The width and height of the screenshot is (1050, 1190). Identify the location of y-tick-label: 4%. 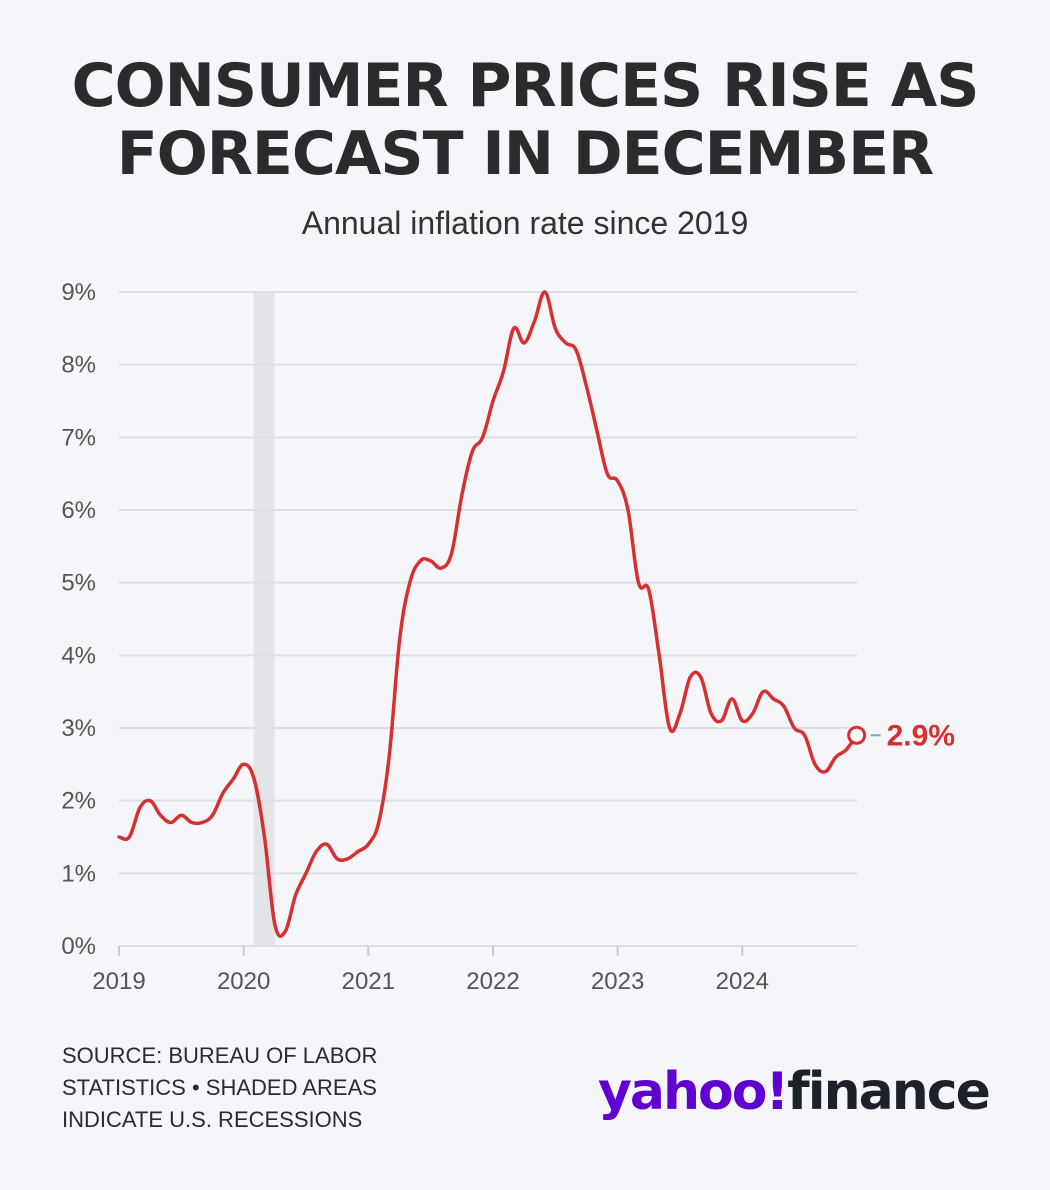
(78, 655).